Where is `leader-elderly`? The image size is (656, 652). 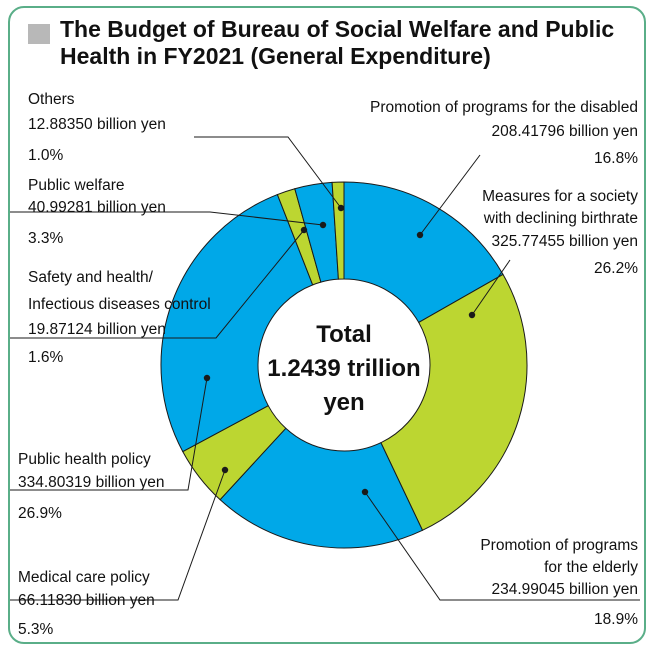
leader-elderly is located at coordinates (502, 546).